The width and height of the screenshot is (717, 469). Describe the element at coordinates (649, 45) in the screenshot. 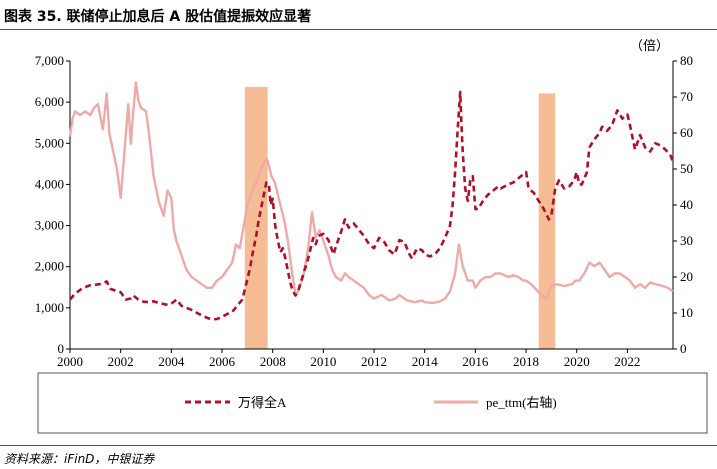

I see `right-axis-unit: （倍）` at that location.